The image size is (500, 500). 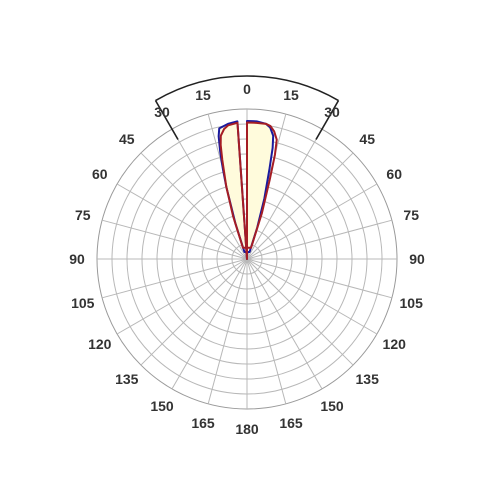 What do you see at coordinates (417, 259) in the screenshot?
I see `tick-label-90: 90` at bounding box center [417, 259].